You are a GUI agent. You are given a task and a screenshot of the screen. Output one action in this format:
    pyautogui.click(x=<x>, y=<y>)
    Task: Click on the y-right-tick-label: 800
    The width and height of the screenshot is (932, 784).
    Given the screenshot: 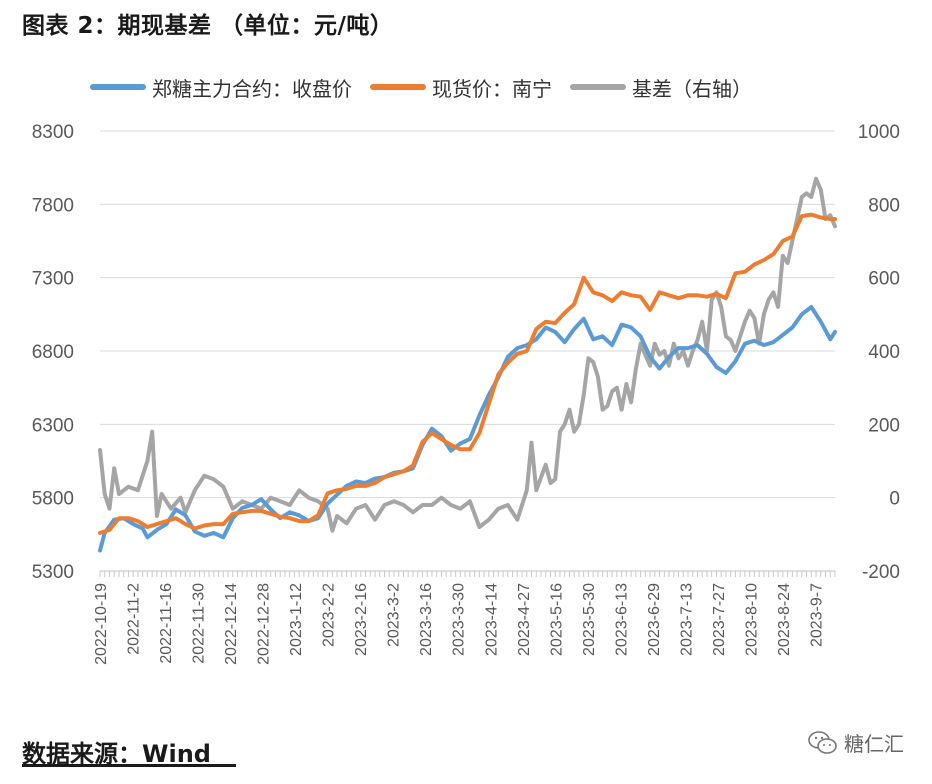 What is the action you would take?
    pyautogui.click(x=884, y=205)
    